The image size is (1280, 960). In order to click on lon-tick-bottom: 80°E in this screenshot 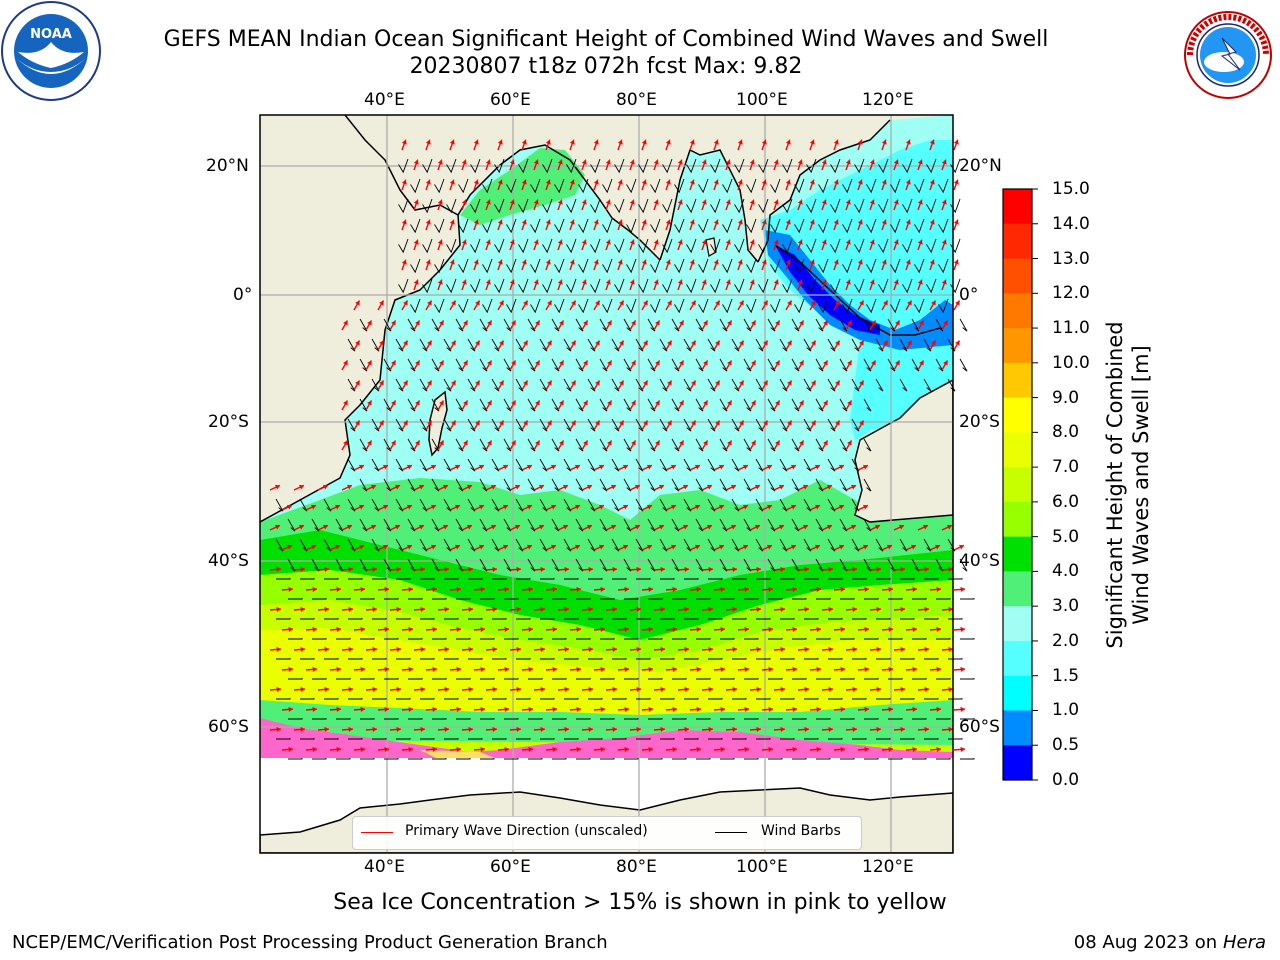, I will do `click(636, 867)`.